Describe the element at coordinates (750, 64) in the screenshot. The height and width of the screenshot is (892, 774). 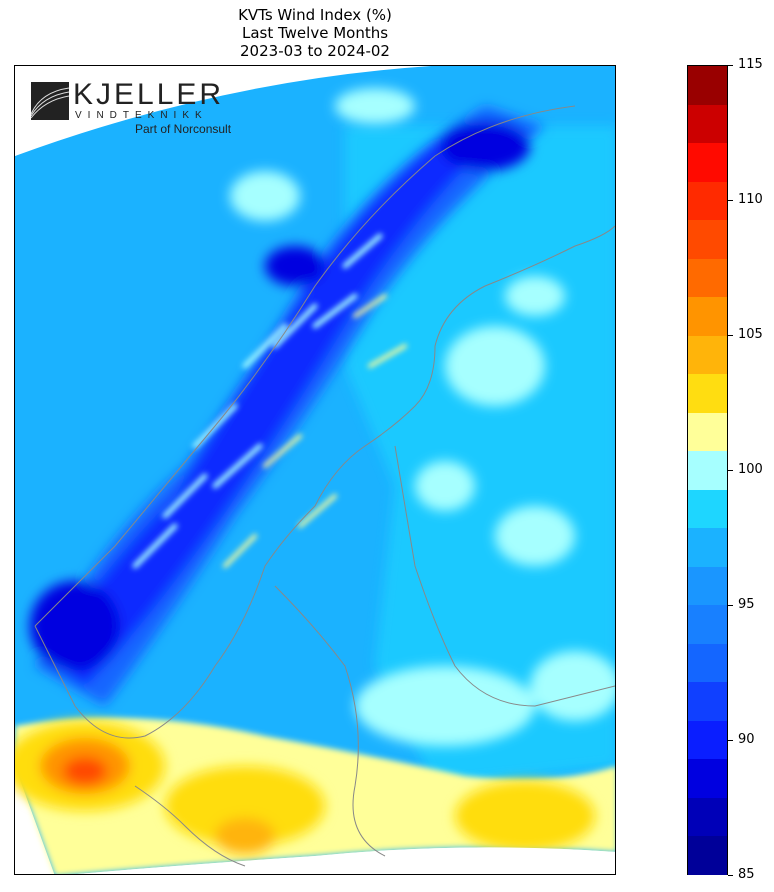
I see `colorbar-tick-label: 115` at that location.